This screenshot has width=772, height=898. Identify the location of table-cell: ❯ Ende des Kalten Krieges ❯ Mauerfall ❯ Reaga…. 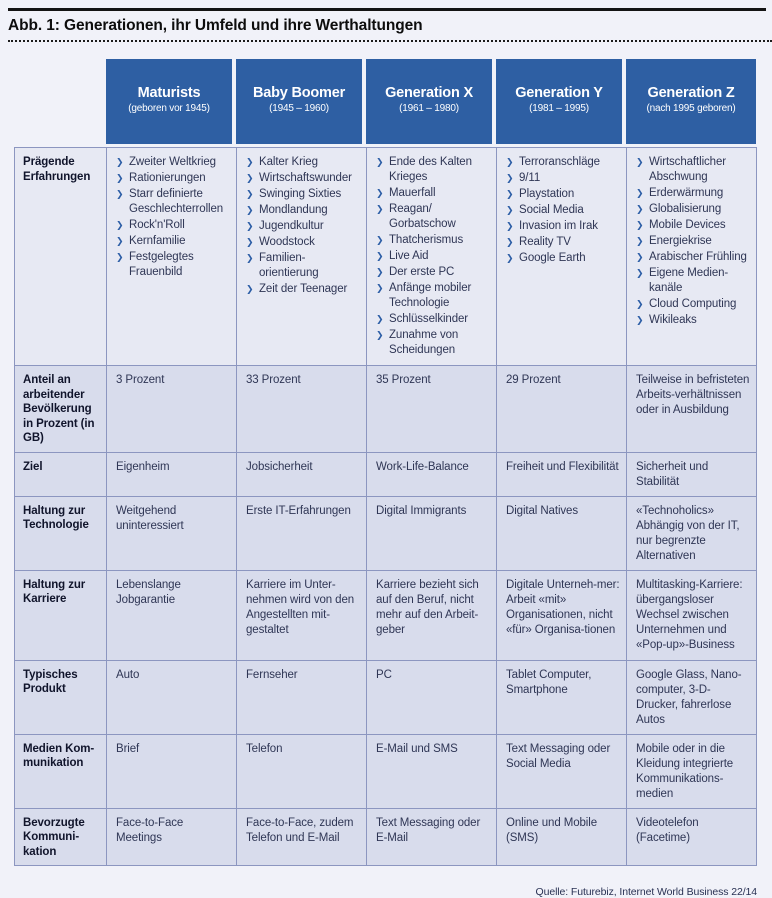
(432, 257).